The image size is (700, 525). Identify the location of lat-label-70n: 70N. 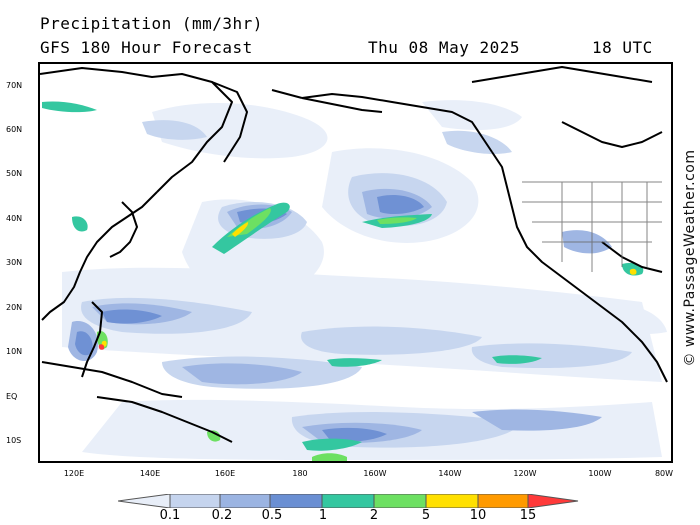
(14, 85).